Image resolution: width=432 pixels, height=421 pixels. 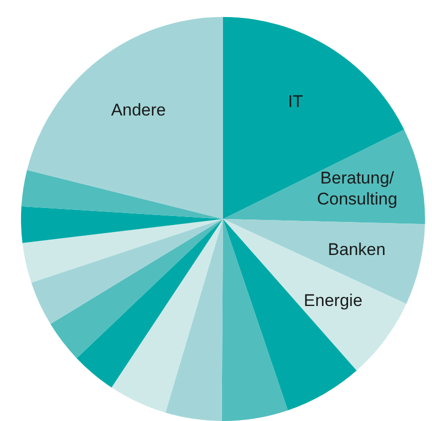 What do you see at coordinates (357, 188) in the screenshot?
I see `slice-label: Beratung/ Consulting` at bounding box center [357, 188].